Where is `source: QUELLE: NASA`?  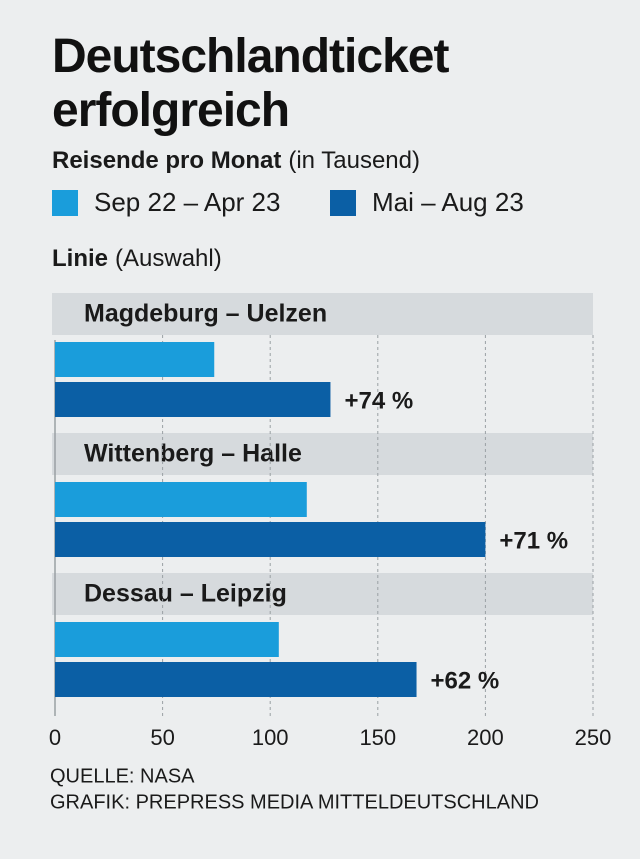 source: QUELLE: NASA is located at coordinates (122, 776).